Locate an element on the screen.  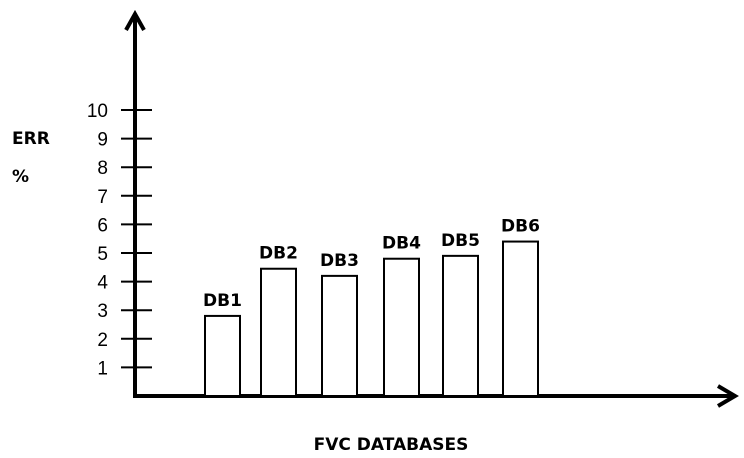
bar-db1 is located at coordinates (222, 356).